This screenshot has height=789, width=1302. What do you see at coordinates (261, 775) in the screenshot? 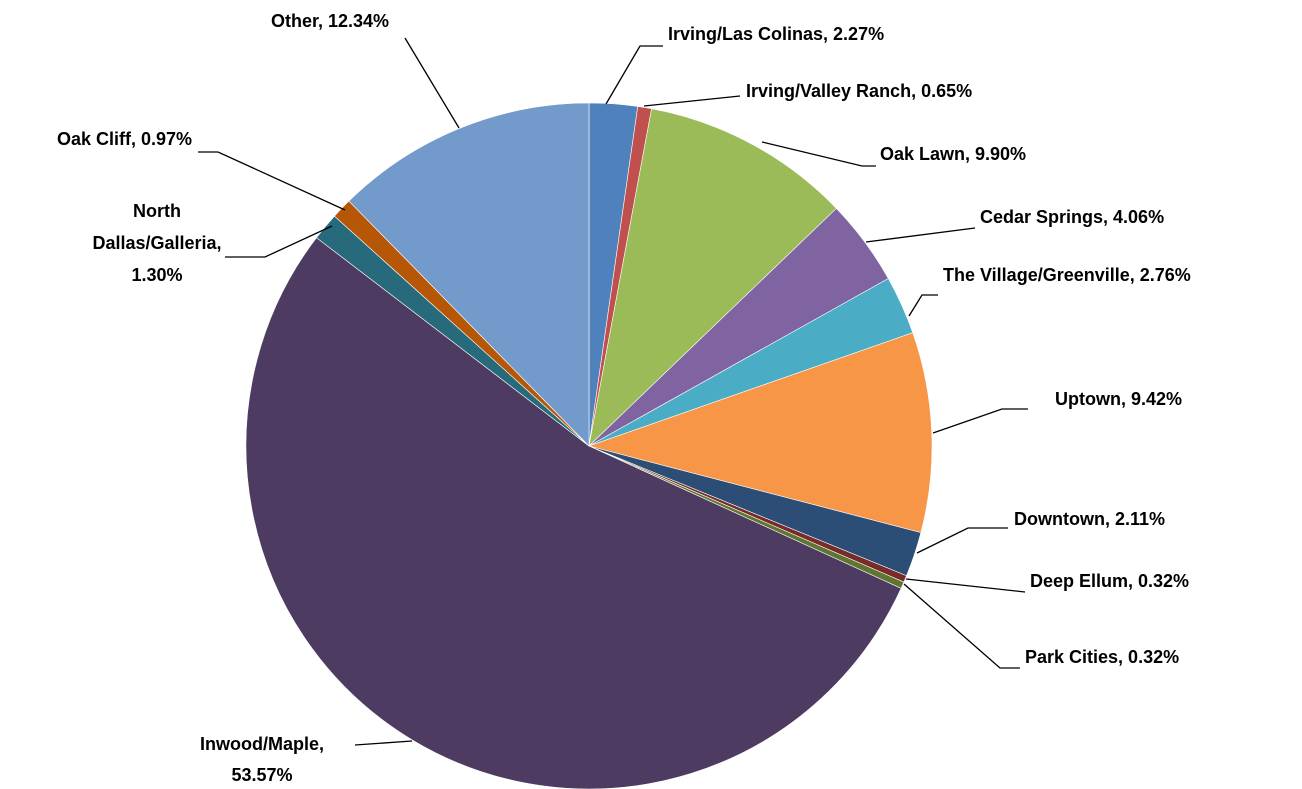
I see `label-line: 53.57%` at bounding box center [261, 775].